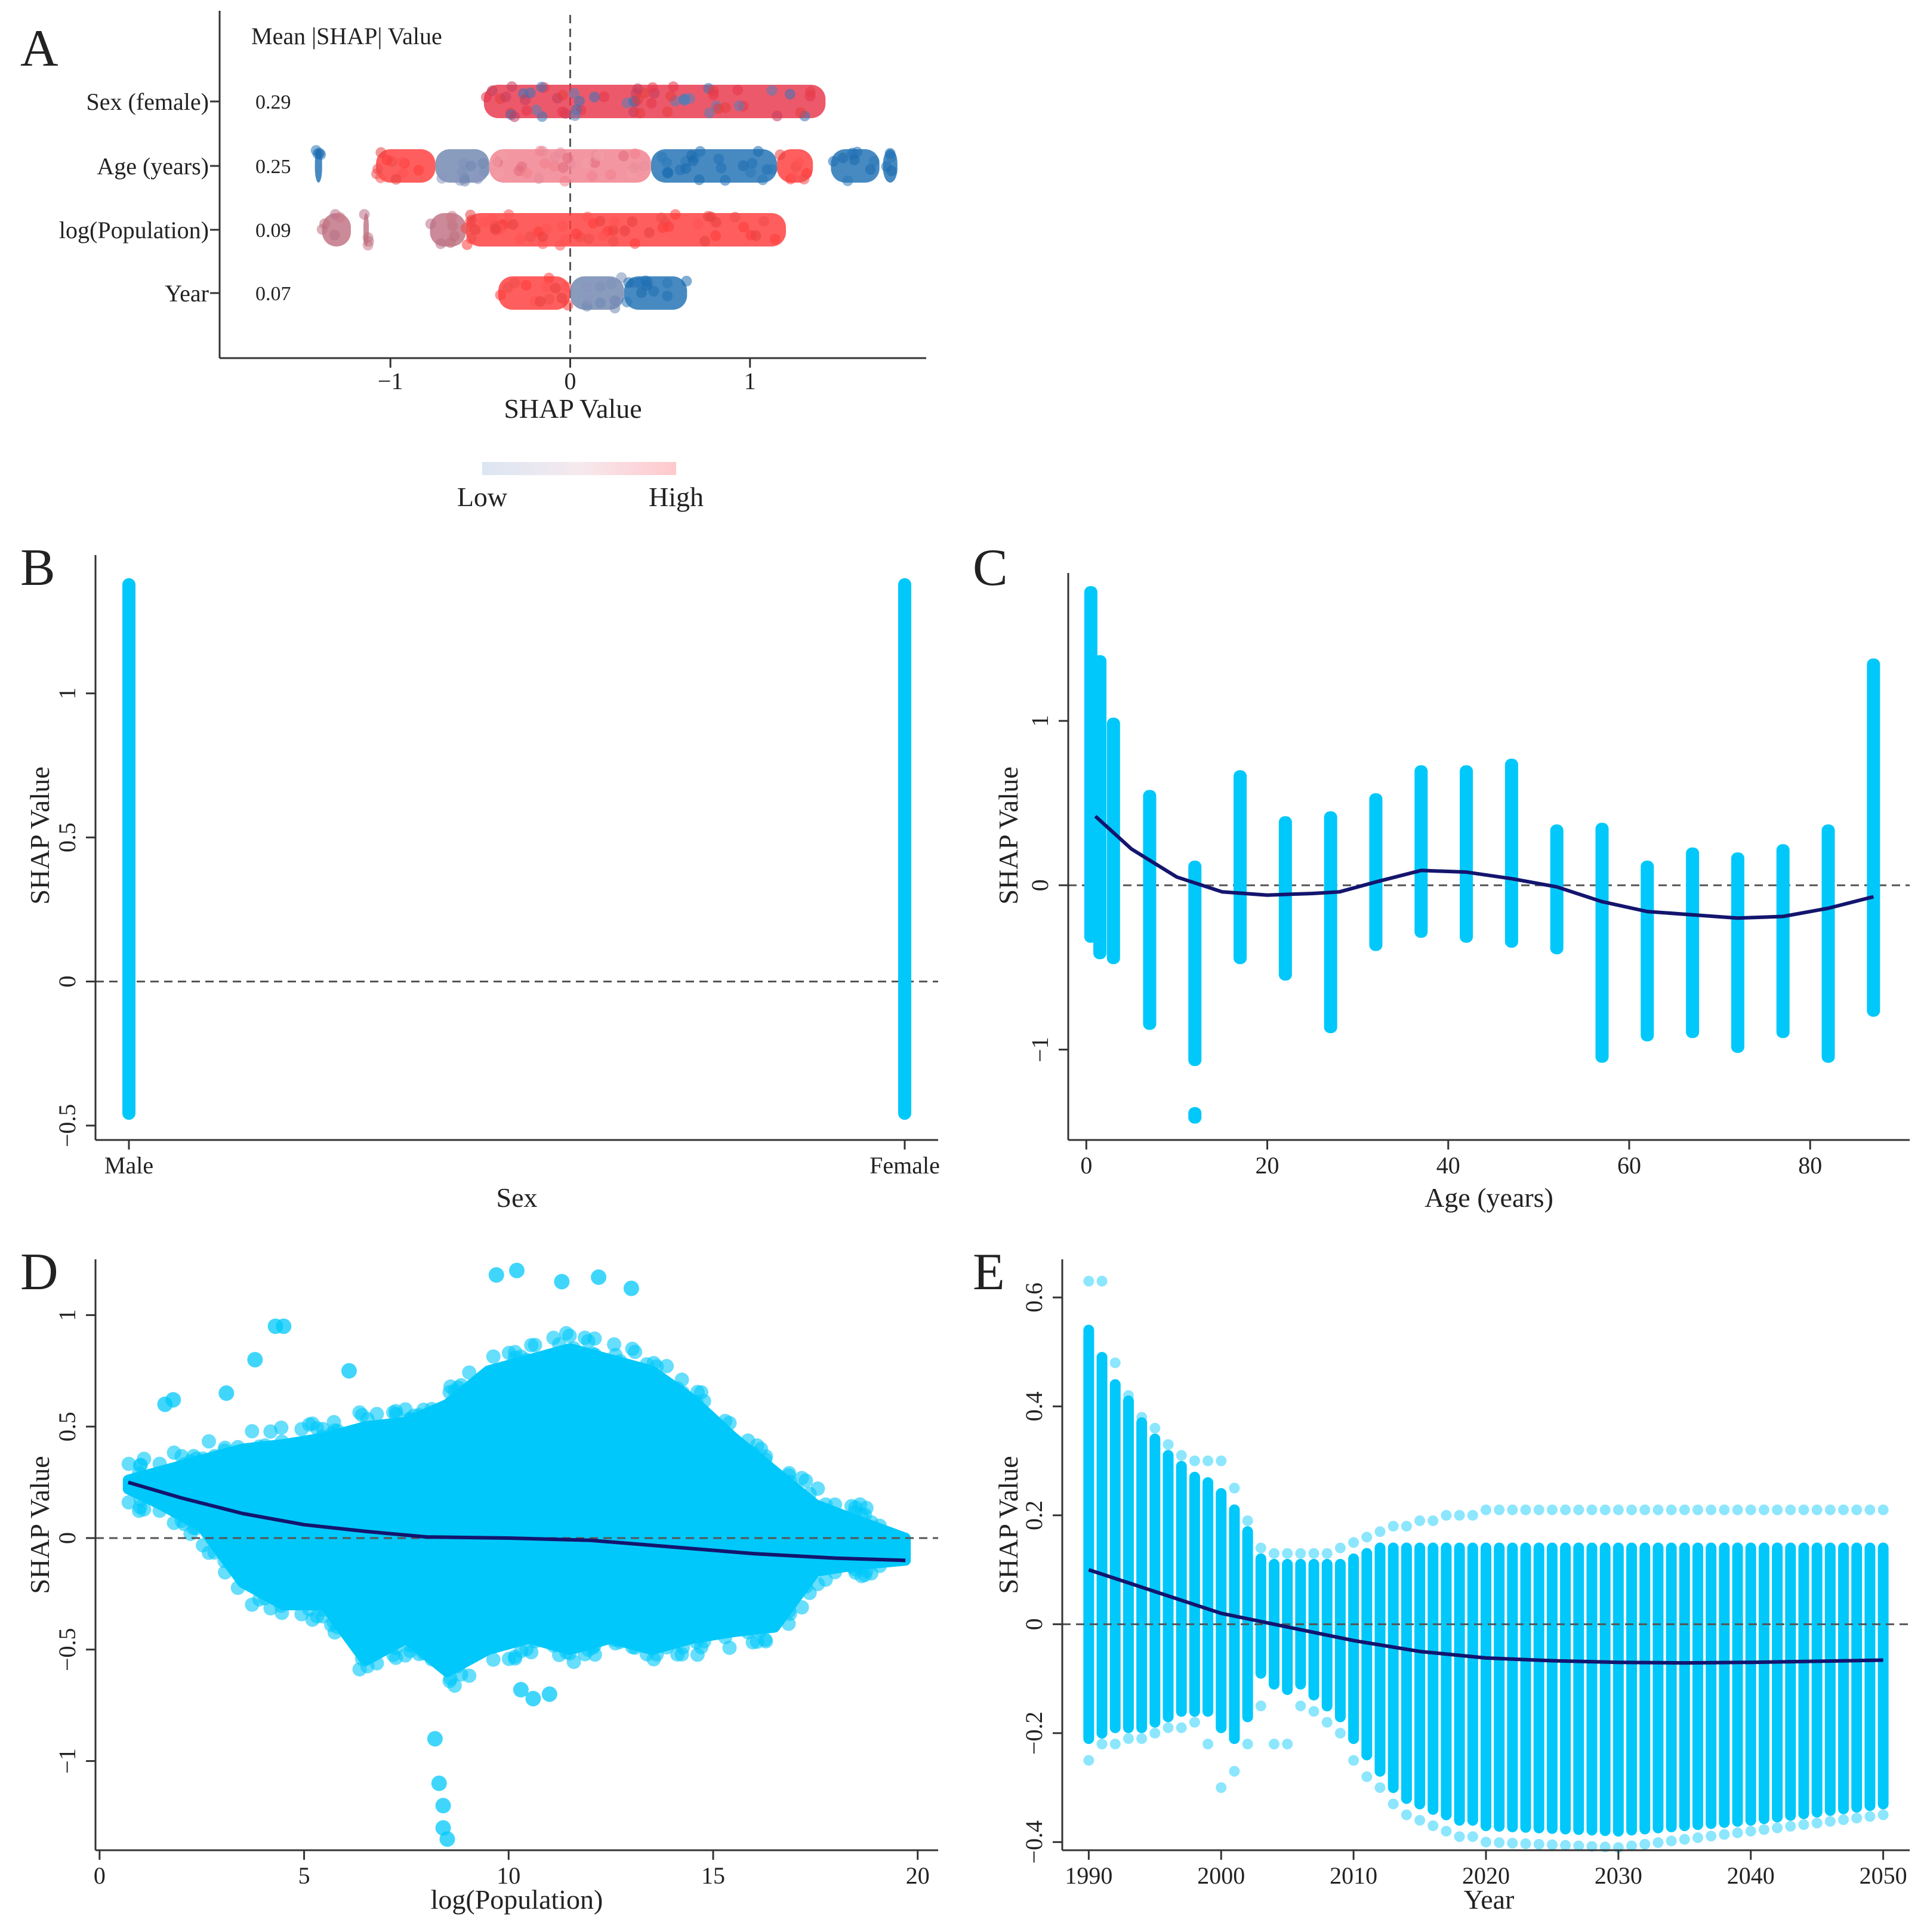 This screenshot has width=1924, height=1932. I want to click on x-tick-label: 0, so click(1086, 1165).